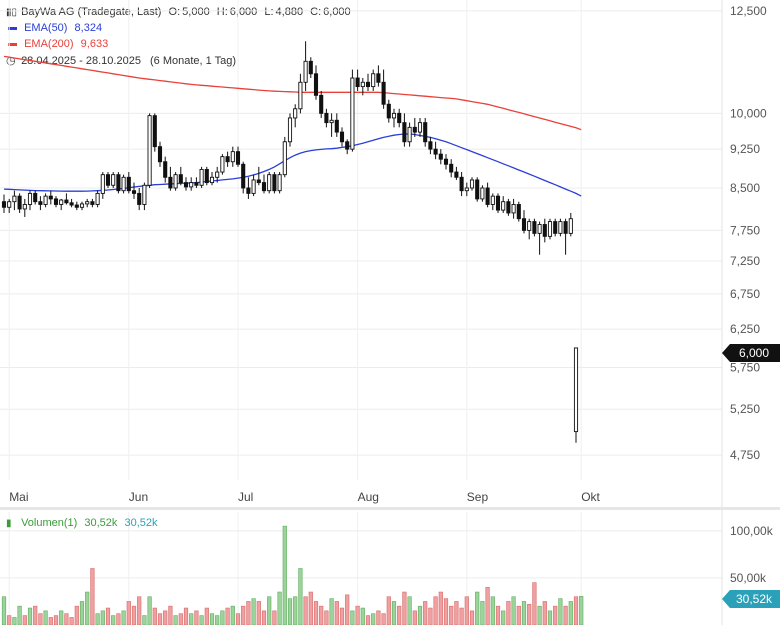 This screenshot has height=625, width=780. Describe the element at coordinates (745, 329) in the screenshot. I see `price-tick-label: 6,250` at that location.